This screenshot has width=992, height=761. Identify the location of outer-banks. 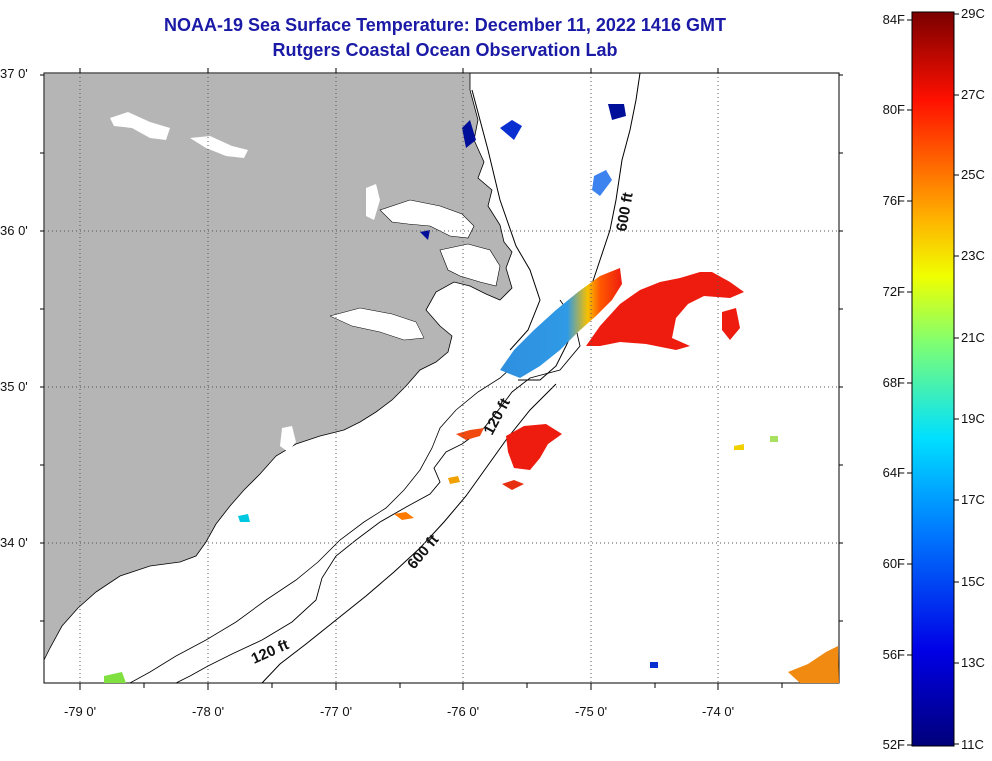
(506, 220).